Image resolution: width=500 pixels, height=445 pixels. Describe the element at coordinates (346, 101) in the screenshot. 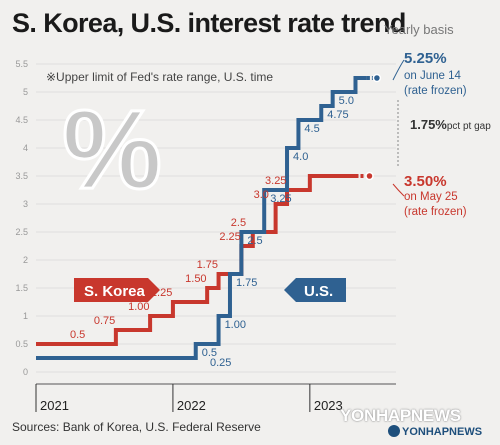

I see `us-data-label: 5.0` at that location.